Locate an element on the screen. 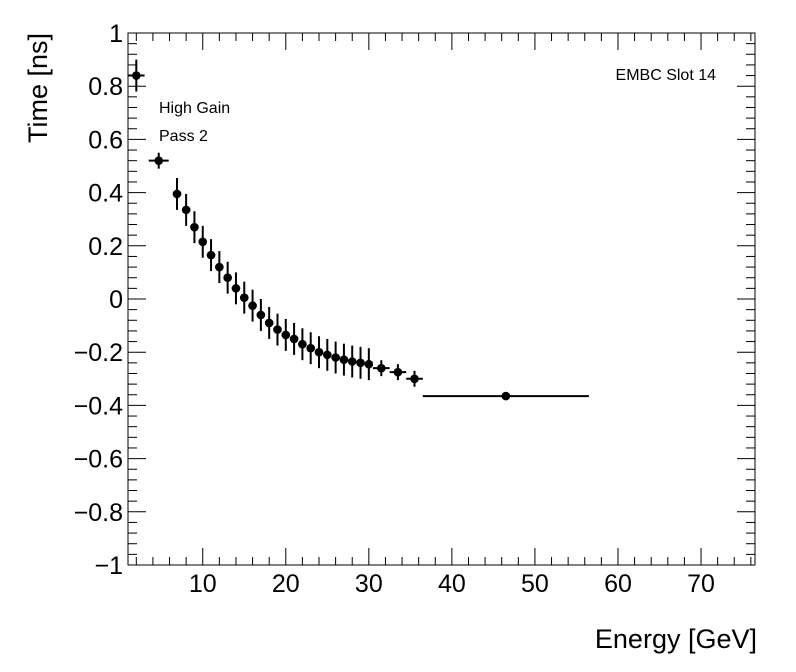 The image size is (796, 672). x-tick-label: 40 is located at coordinates (452, 584).